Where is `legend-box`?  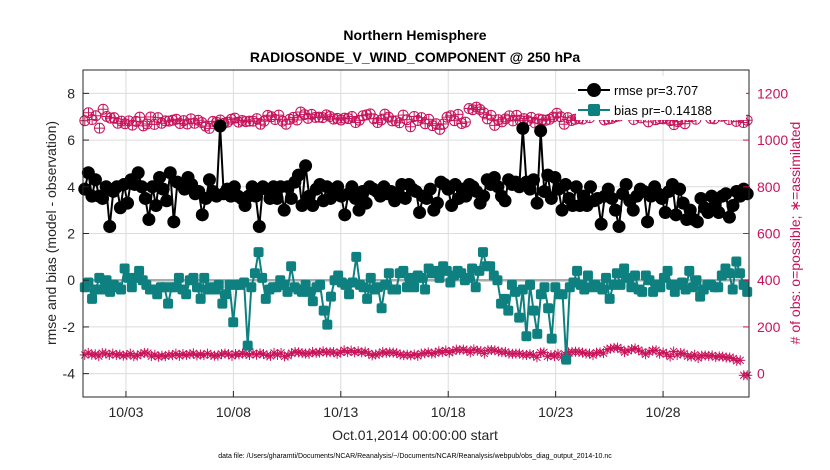
legend-box is located at coordinates (661, 98).